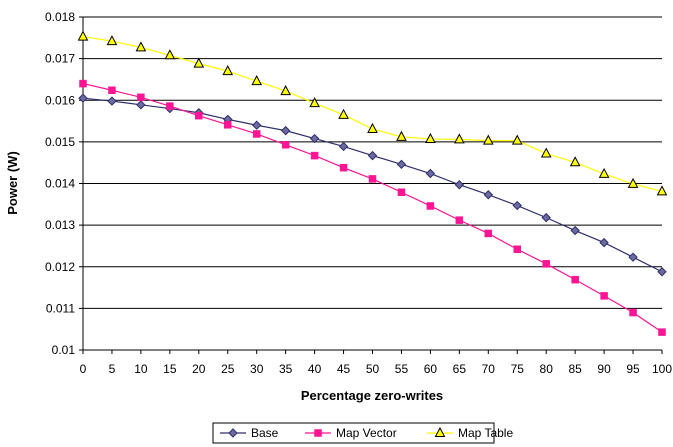 This screenshot has height=447, width=673. I want to click on y-tick-label: 0.014, so click(60, 184).